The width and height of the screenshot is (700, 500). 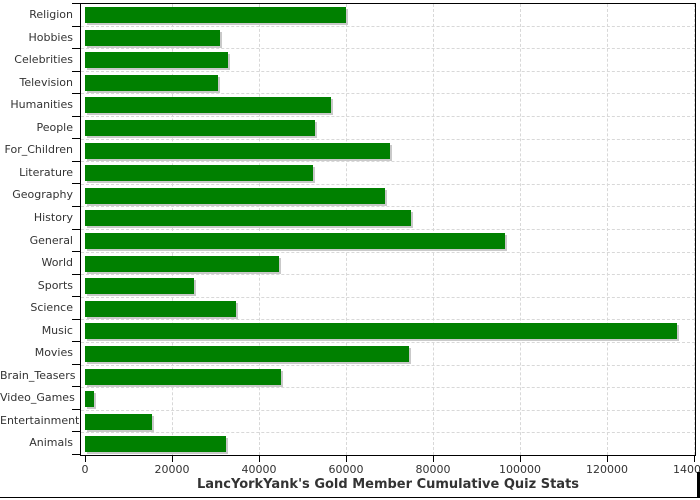 What do you see at coordinates (686, 469) in the screenshot?
I see `x-tick-label: 140000` at bounding box center [686, 469].